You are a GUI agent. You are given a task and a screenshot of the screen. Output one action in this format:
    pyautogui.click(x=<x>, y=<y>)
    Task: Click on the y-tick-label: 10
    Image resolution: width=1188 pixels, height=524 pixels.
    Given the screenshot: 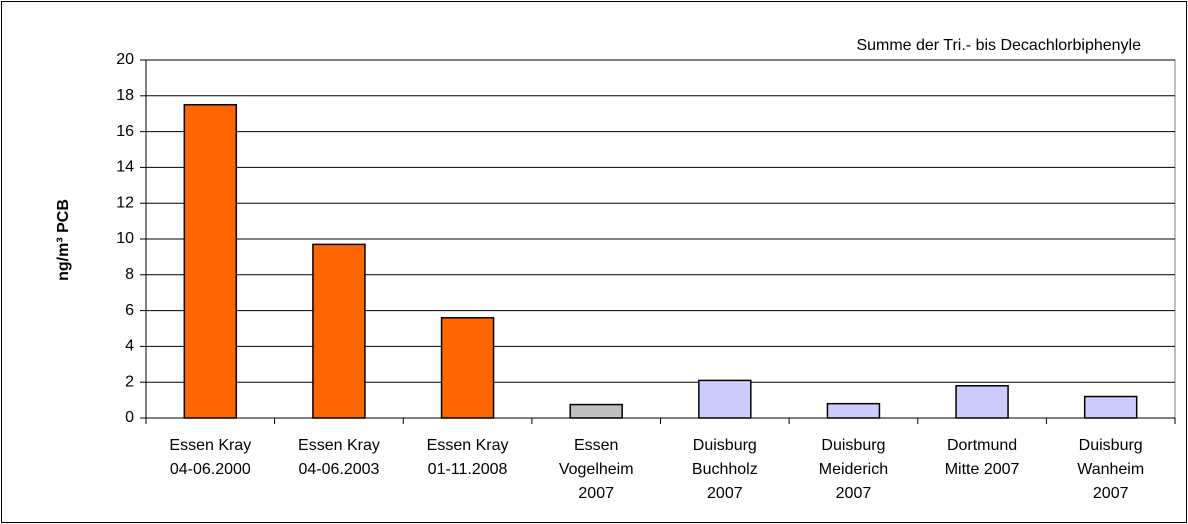 What is the action you would take?
    pyautogui.click(x=125, y=238)
    